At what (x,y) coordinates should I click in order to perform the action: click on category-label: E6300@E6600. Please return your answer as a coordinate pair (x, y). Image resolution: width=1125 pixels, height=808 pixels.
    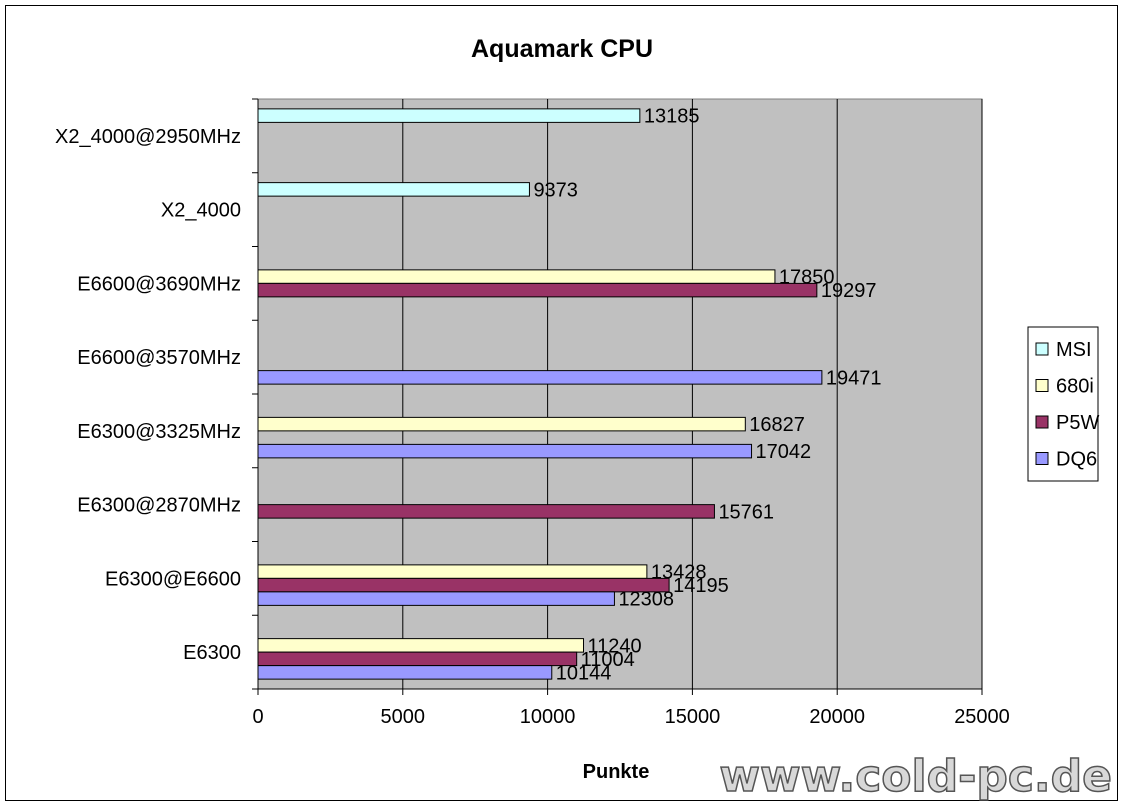
    Looking at the image, I should click on (173, 579).